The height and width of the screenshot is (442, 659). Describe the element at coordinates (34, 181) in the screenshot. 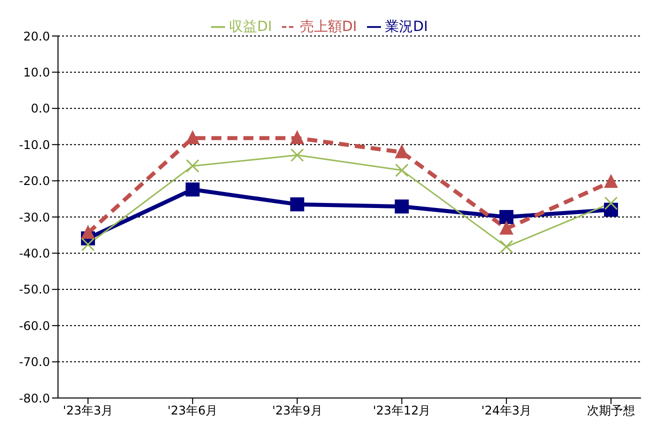

I see `y-tick-label: -20.0` at that location.